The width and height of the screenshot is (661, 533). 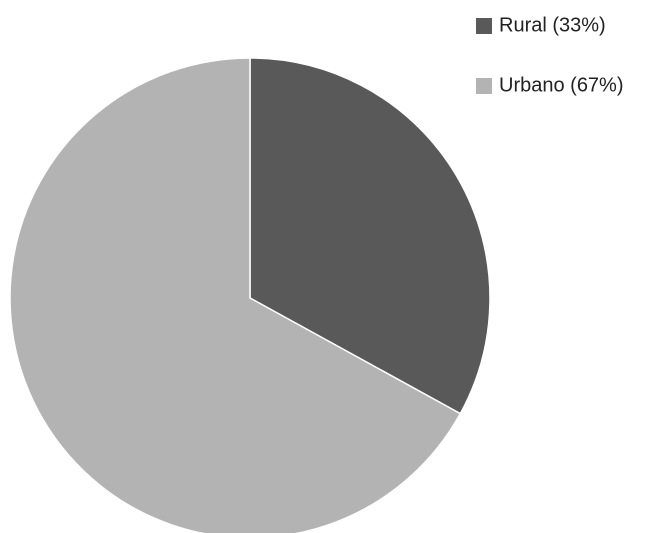 What do you see at coordinates (561, 85) in the screenshot?
I see `legend-label: Urbano (67%)` at bounding box center [561, 85].